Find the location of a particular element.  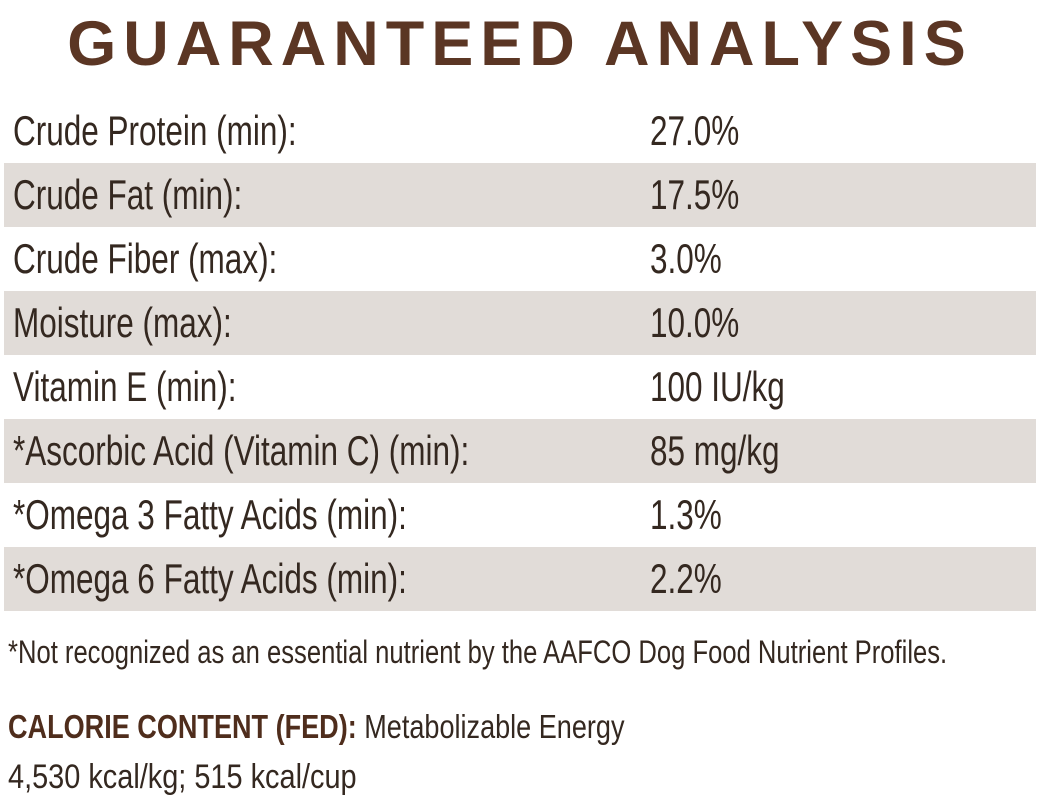

table-row: Moisture (max): 10.0% is located at coordinates (520, 323).